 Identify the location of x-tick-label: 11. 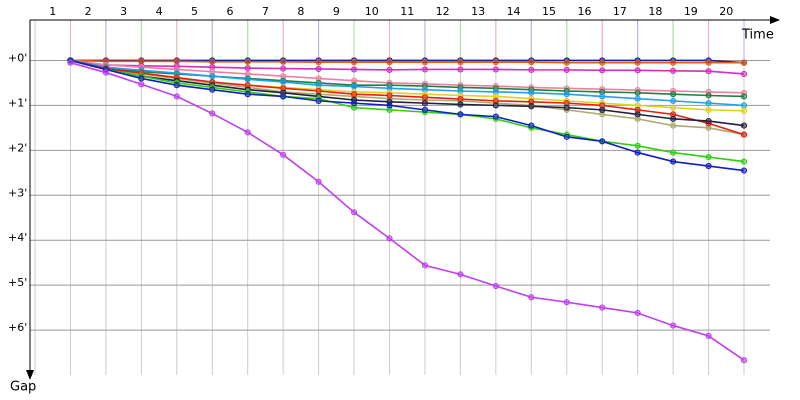
(407, 11).